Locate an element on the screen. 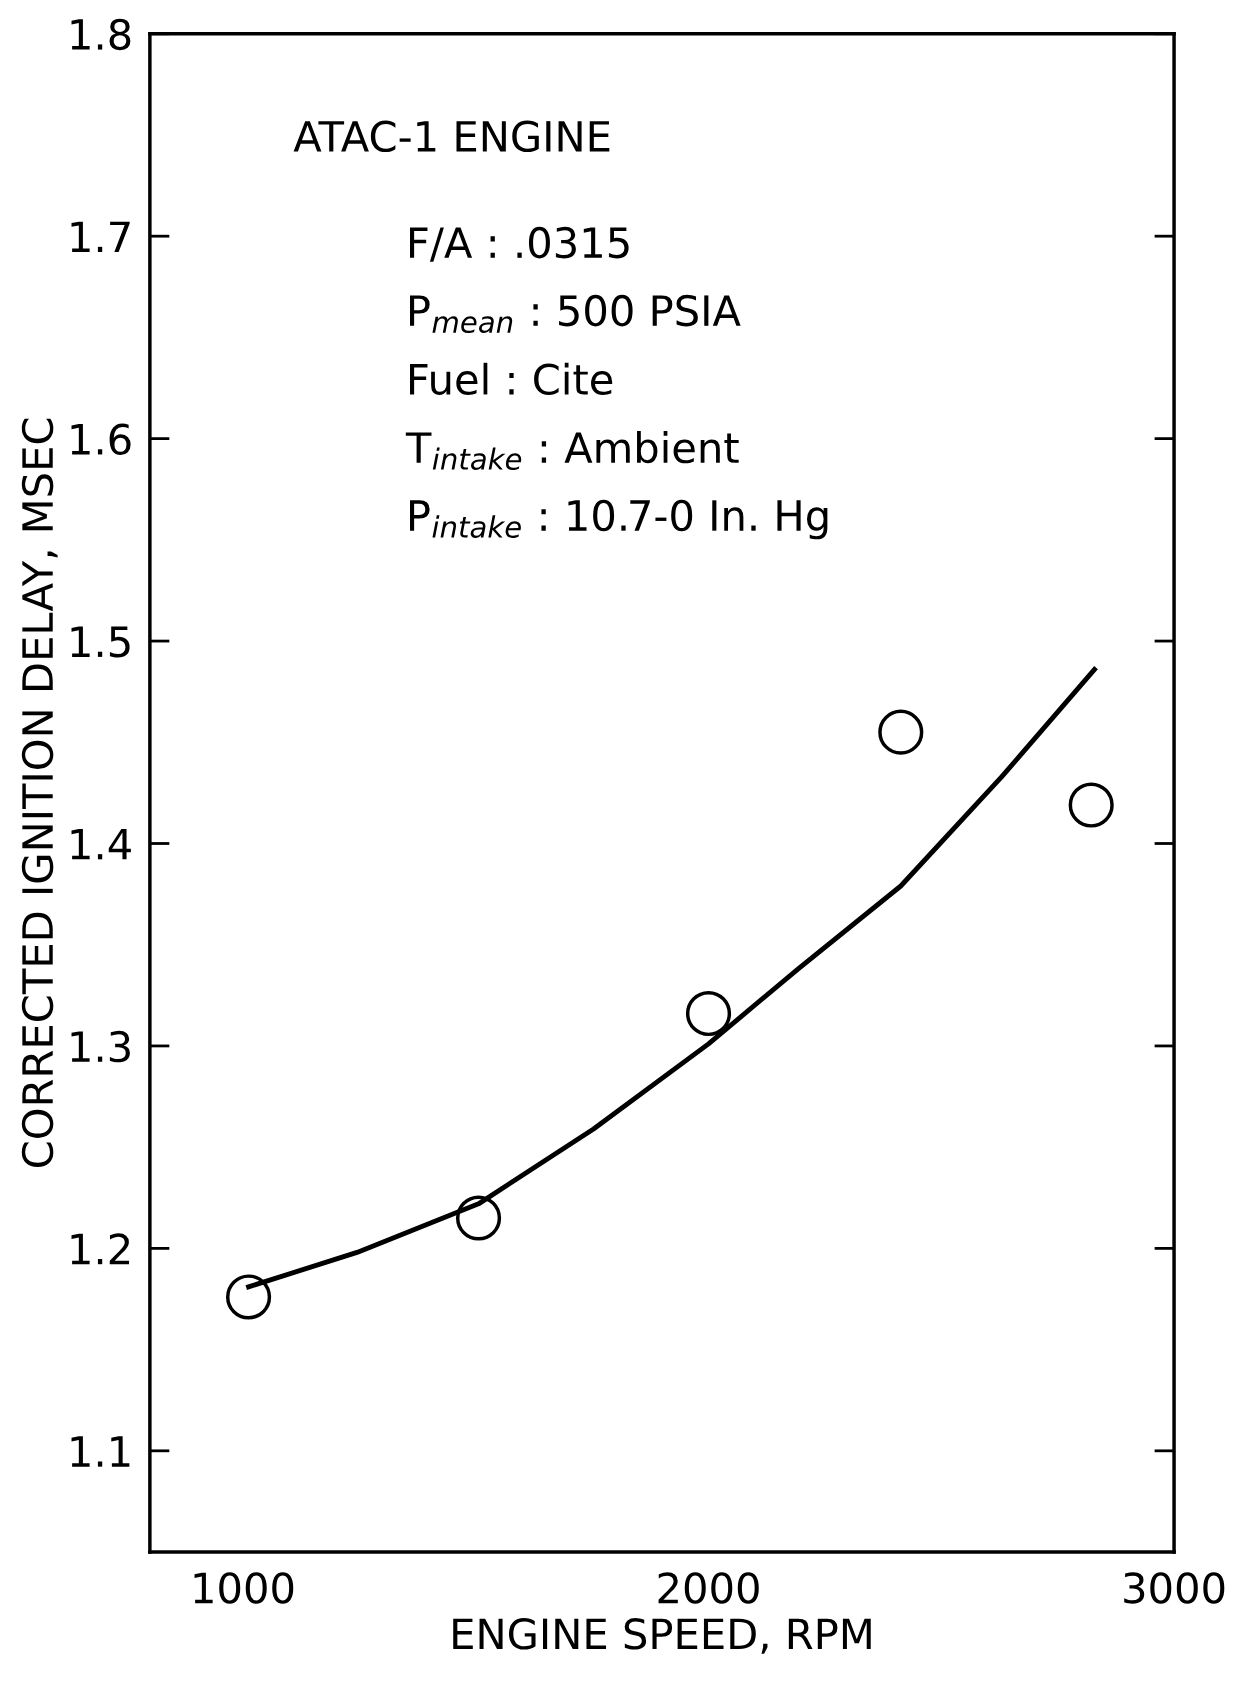 The image size is (1249, 1687). y-tick-label: 1.5 is located at coordinates (100, 642).